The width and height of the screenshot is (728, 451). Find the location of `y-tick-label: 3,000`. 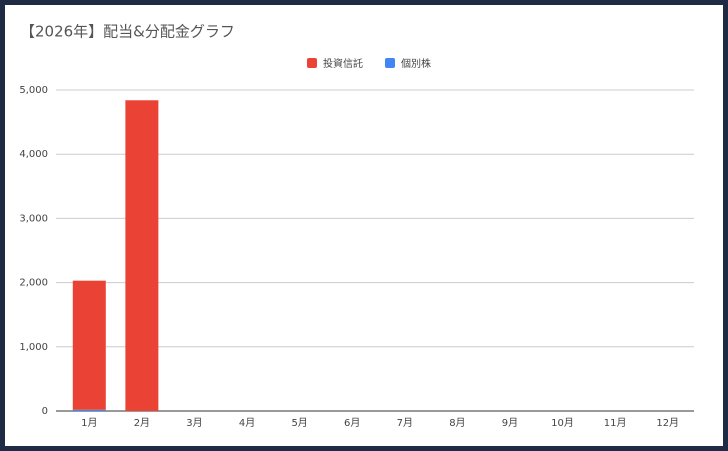

y-tick-label: 3,000 is located at coordinates (33, 218).